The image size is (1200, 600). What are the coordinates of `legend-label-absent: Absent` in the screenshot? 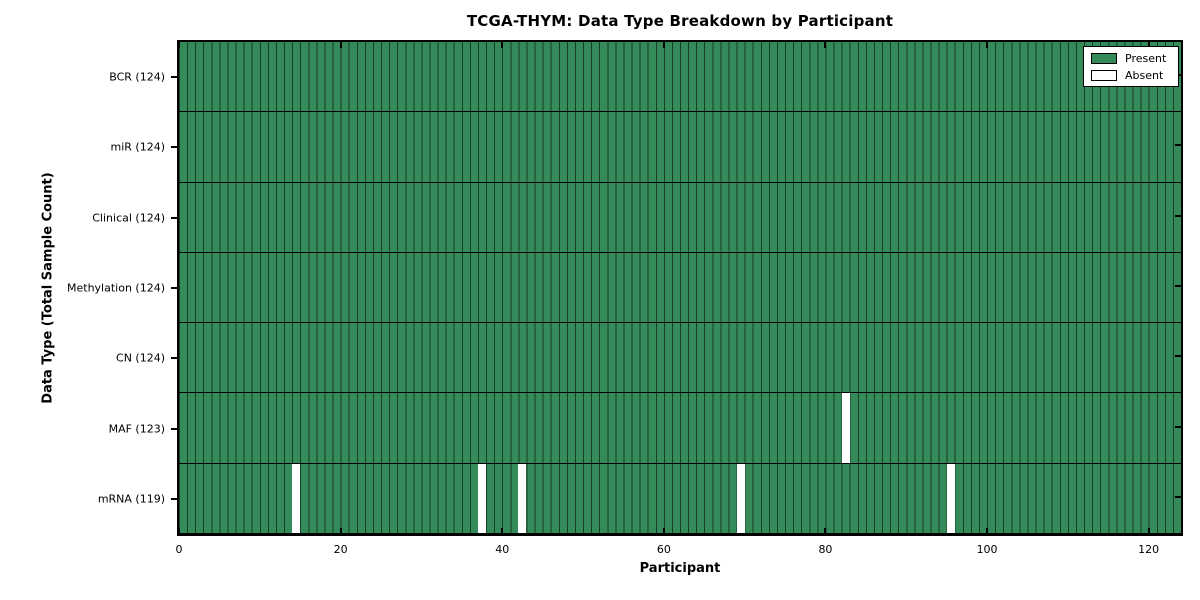 It's located at (1144, 75).